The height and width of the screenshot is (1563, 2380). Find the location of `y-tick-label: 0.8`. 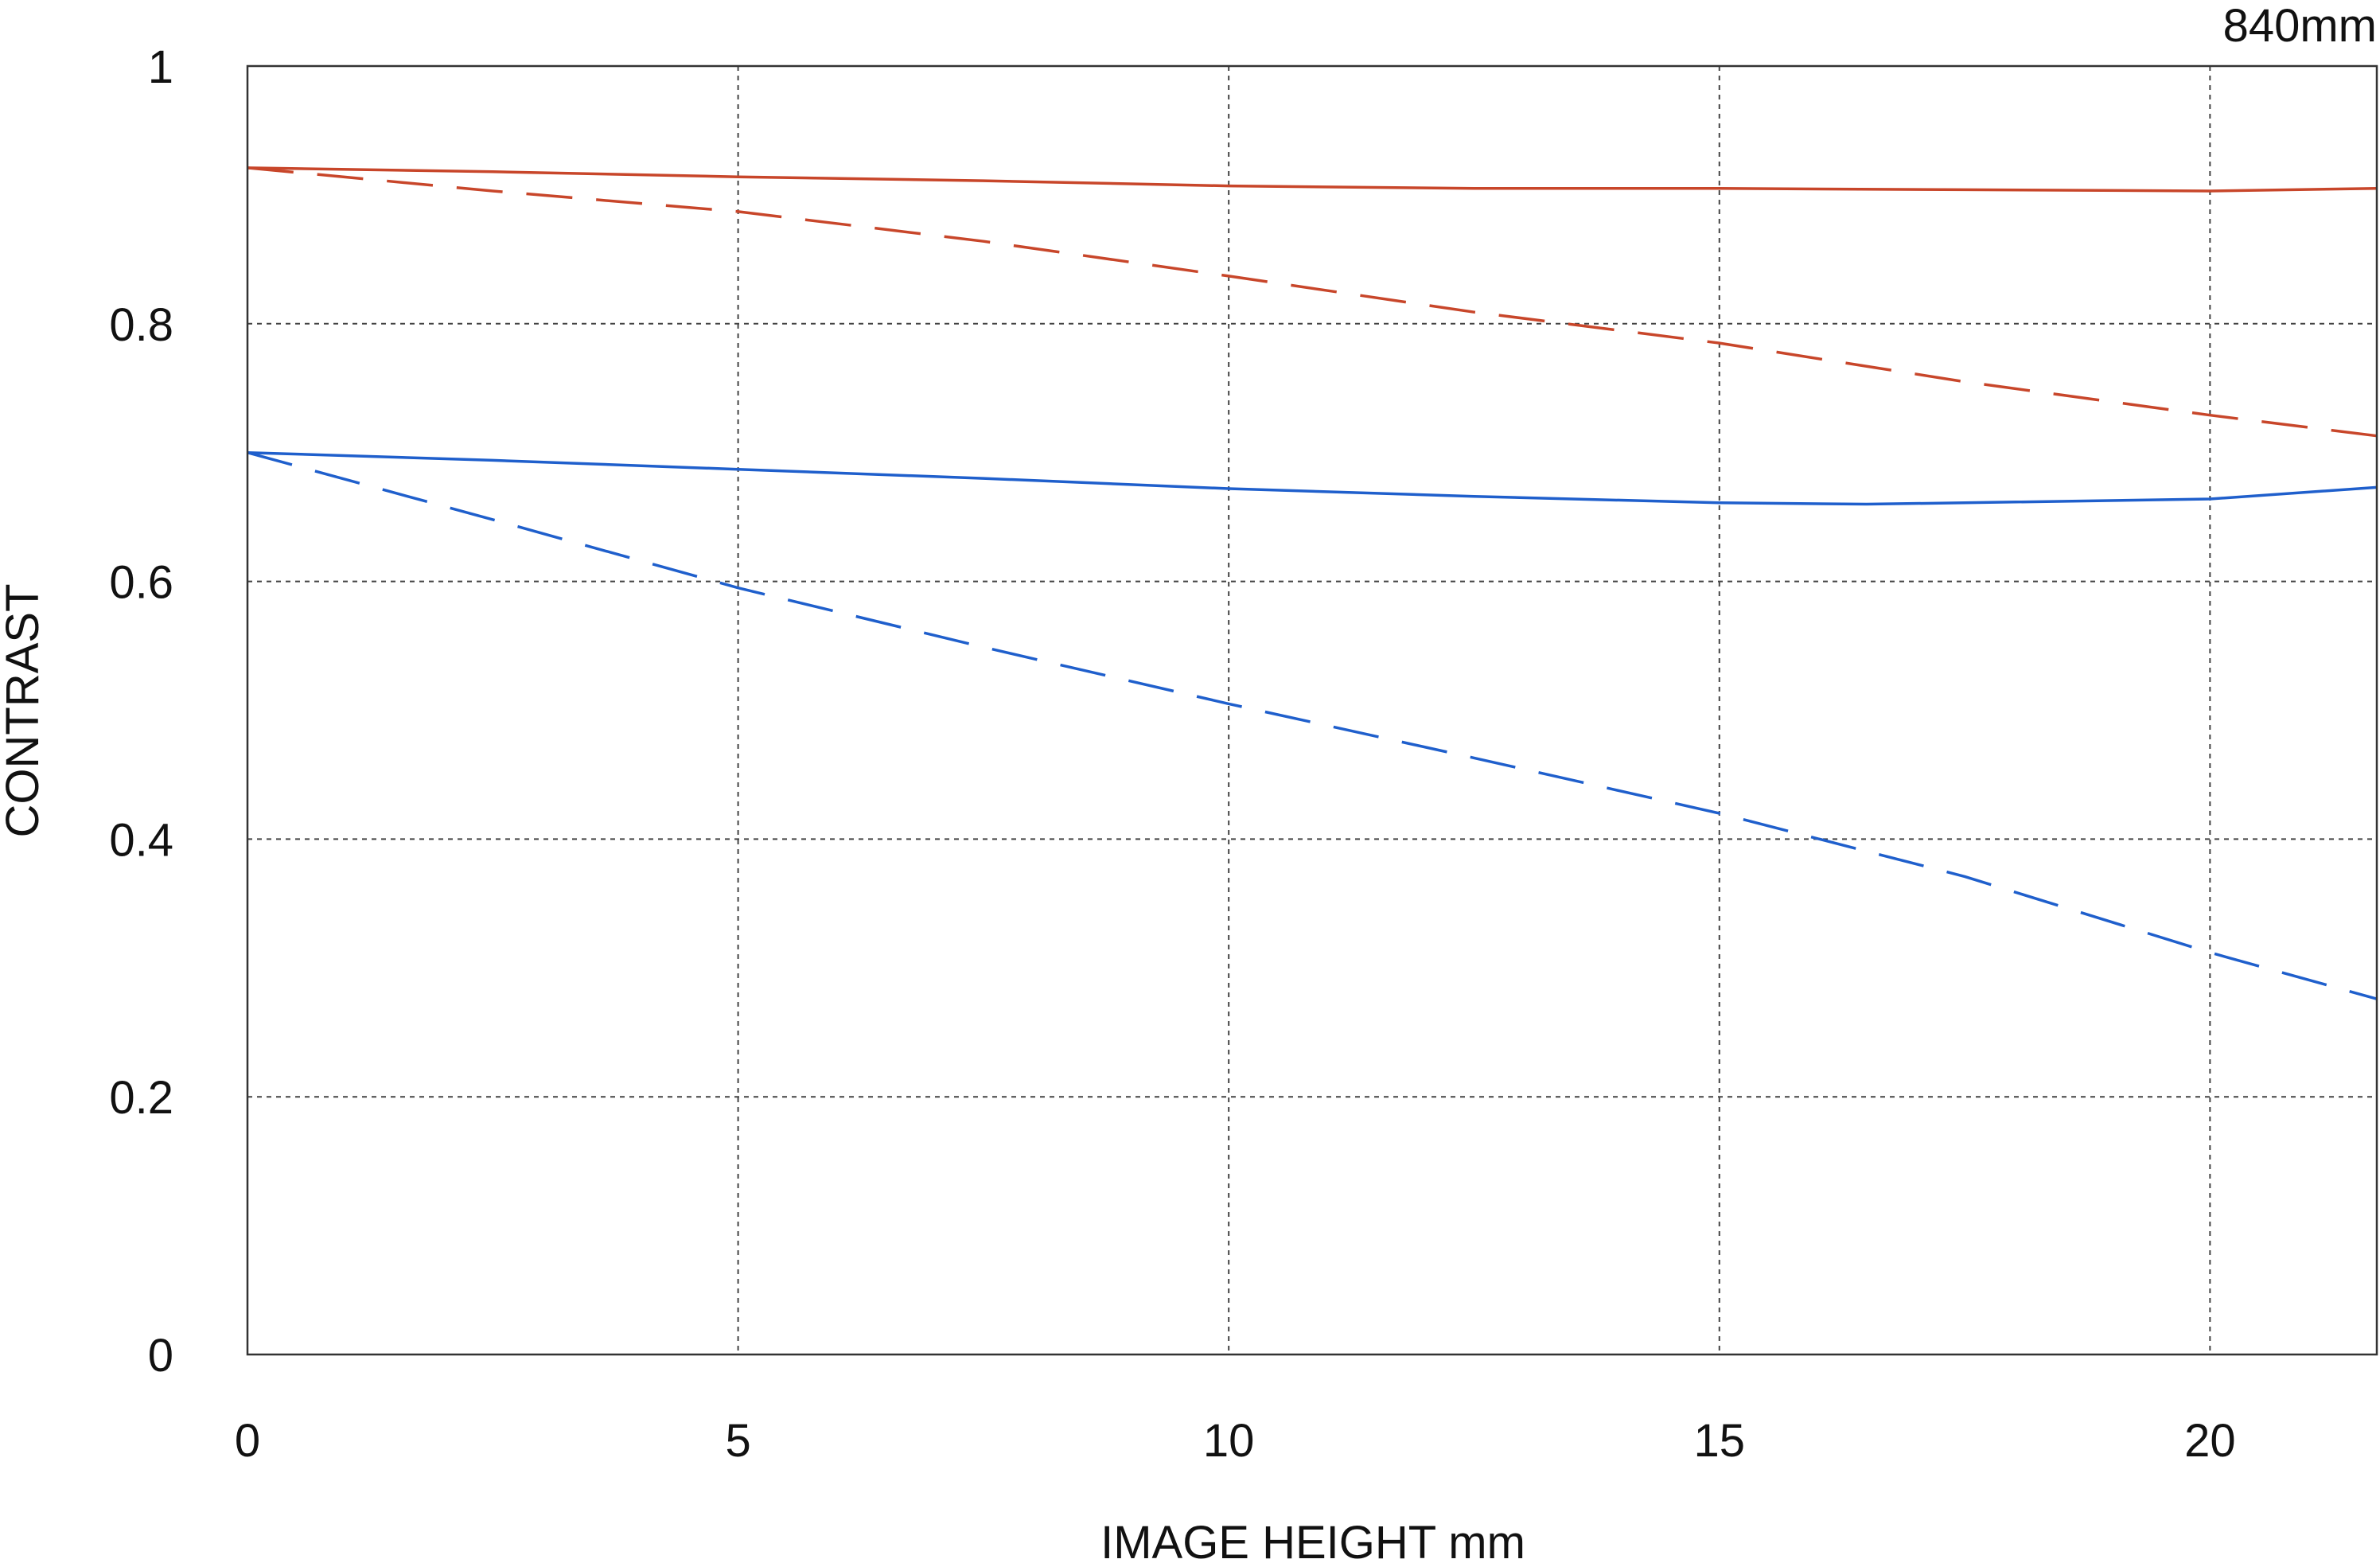

y-tick-label: 0.8 is located at coordinates (141, 325).